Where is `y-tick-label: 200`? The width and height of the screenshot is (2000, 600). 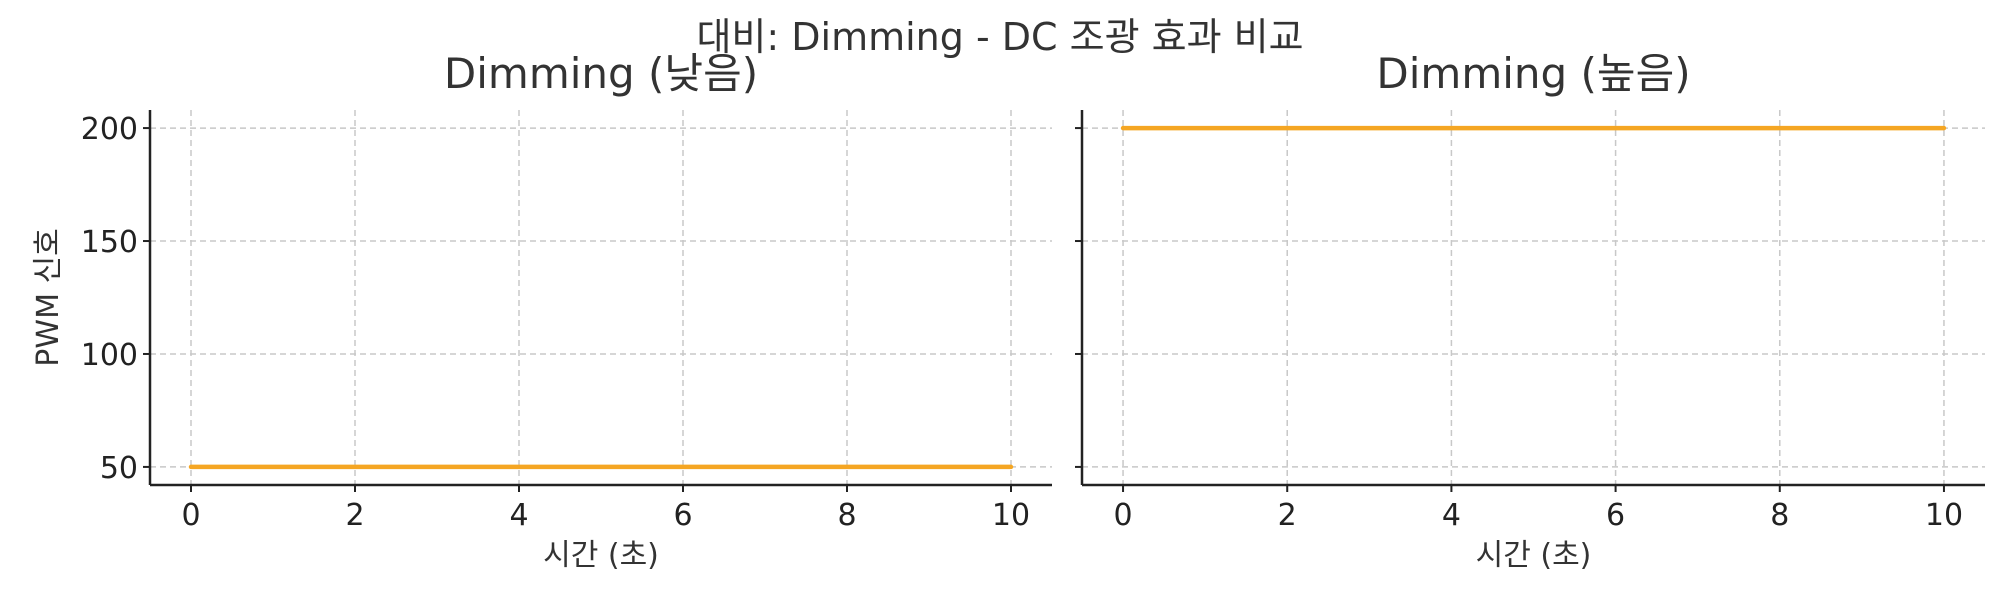
y-tick-label: 200 is located at coordinates (109, 129).